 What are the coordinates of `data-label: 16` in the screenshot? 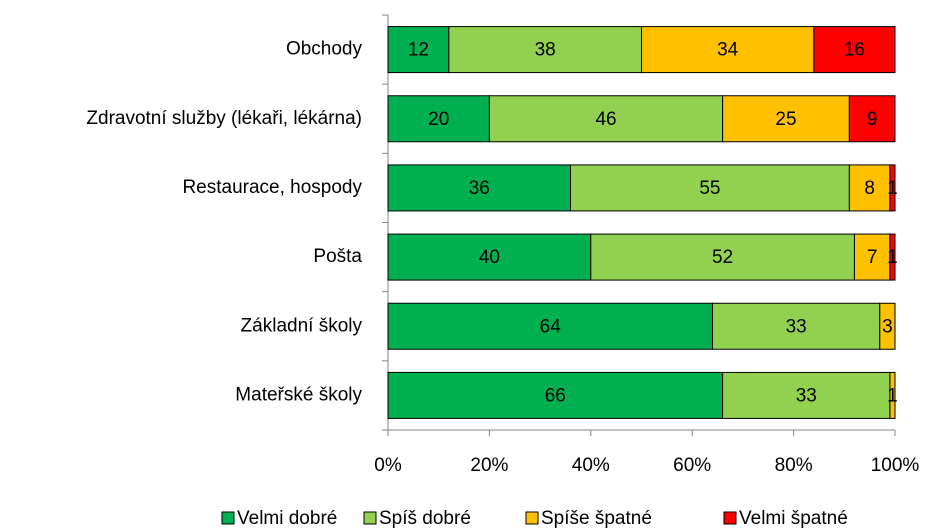 It's located at (854, 50).